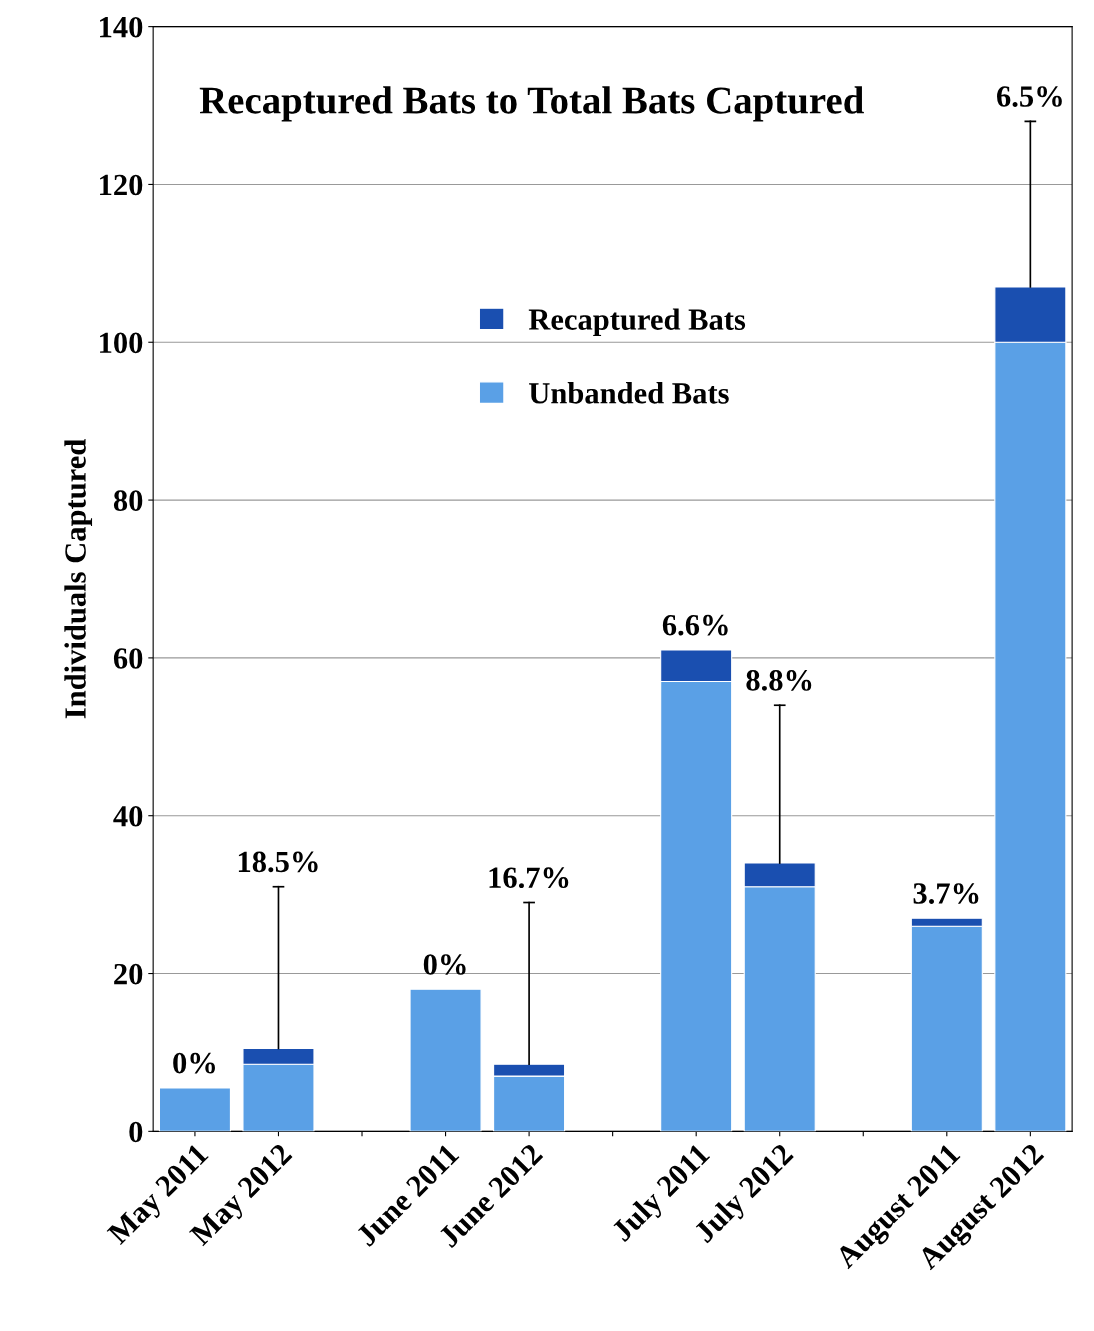 The width and height of the screenshot is (1094, 1331). Describe the element at coordinates (637, 322) in the screenshot. I see `legend-label: Recaptured Bats` at that location.